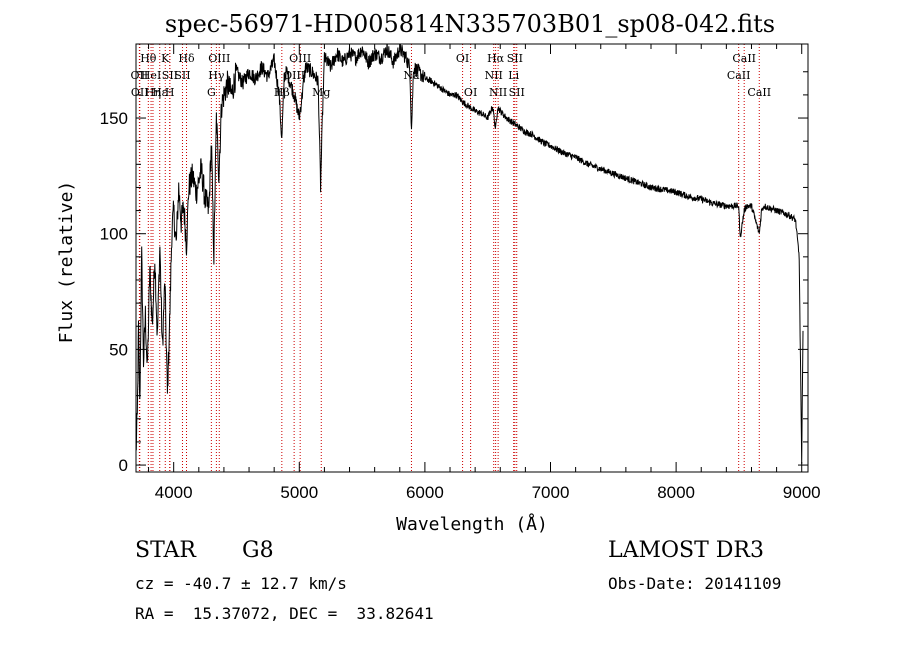 This screenshot has width=900, height=649. Describe the element at coordinates (284, 613) in the screenshot. I see `ra-dec: RA = 15.37072, DEC = 33.82641` at that location.